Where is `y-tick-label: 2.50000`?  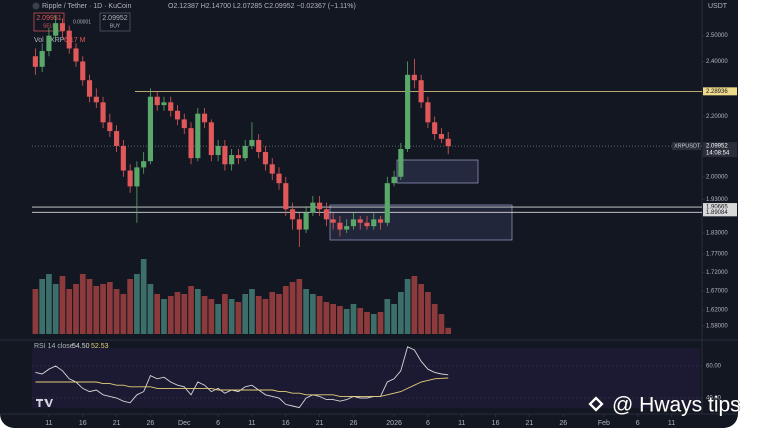
y-tick-label: 2.50000 is located at coordinates (717, 36).